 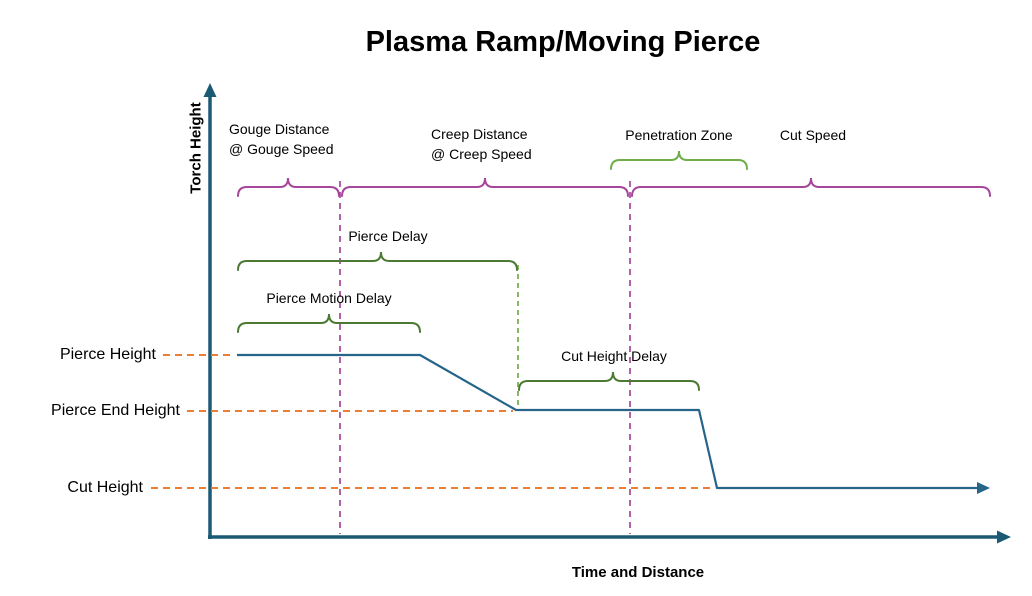 What do you see at coordinates (811, 187) in the screenshot?
I see `cut-speed-brace` at bounding box center [811, 187].